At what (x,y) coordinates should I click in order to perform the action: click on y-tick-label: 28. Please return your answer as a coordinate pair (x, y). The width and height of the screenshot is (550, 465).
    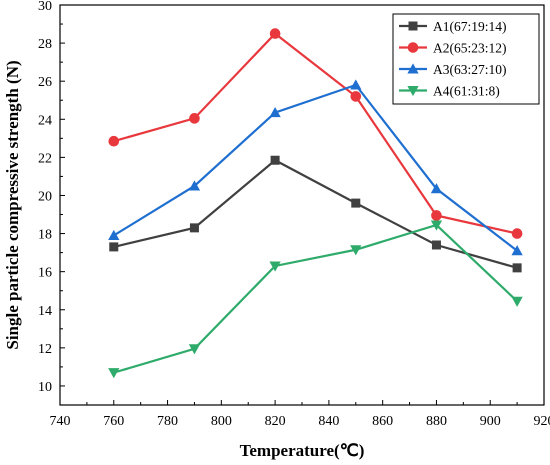
    Looking at the image, I should click on (45, 44).